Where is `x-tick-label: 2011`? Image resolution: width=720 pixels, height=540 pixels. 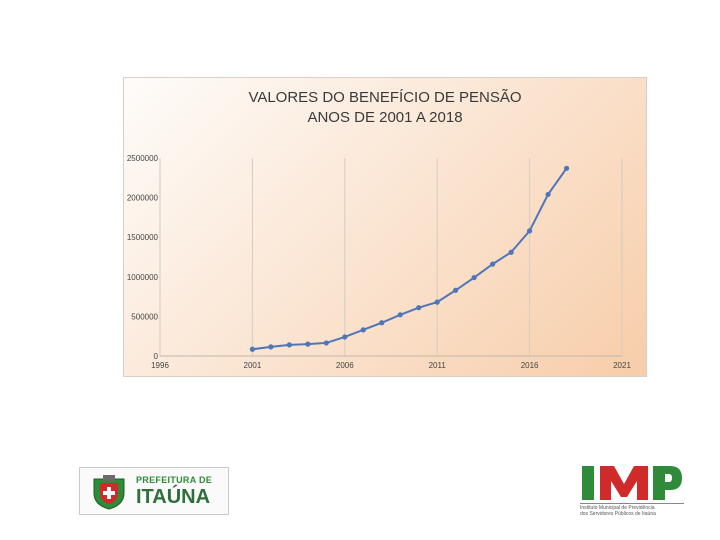
x-tick-label: 2011 is located at coordinates (438, 365).